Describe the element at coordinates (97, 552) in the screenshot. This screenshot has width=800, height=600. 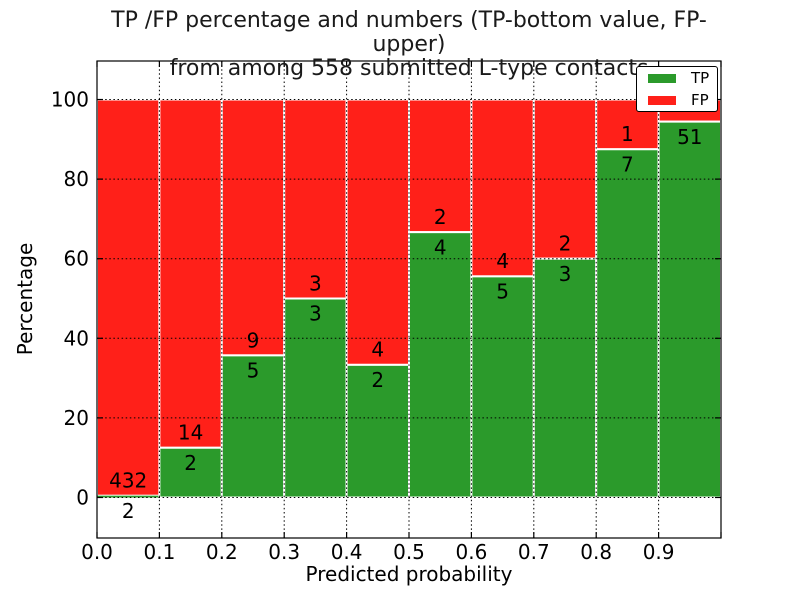
I see `x-tick-label-0.0: 0.0` at that location.